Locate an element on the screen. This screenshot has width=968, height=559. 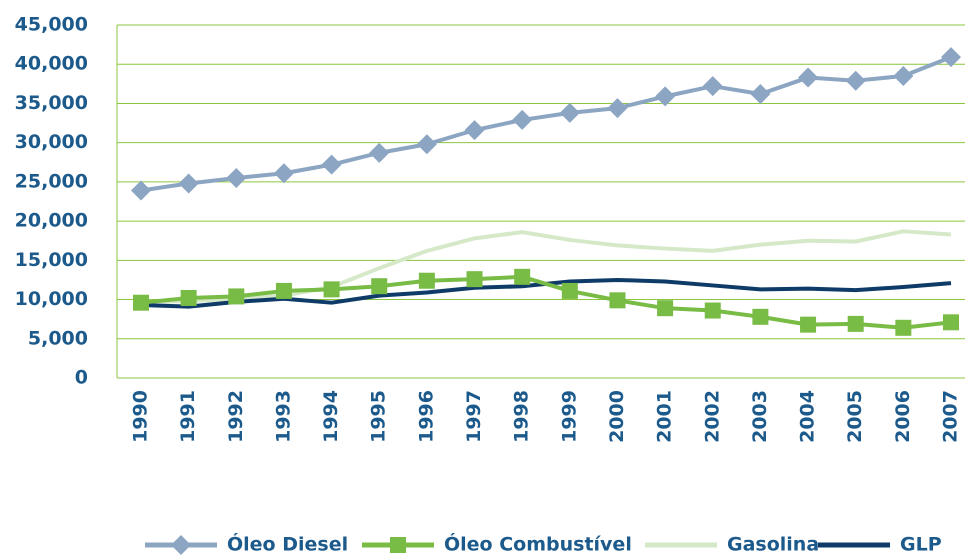
legend-label: Óleo Diesel is located at coordinates (287, 544).